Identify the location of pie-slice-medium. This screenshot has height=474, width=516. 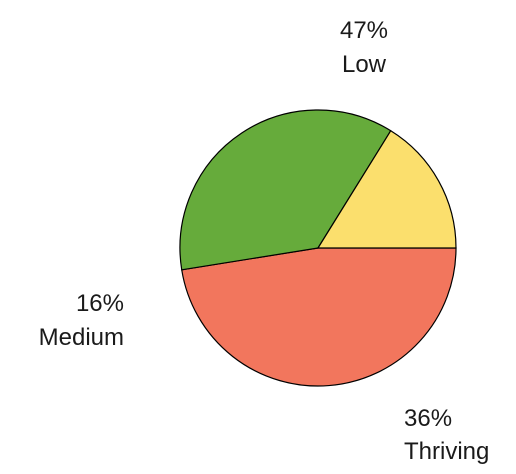
(386, 189).